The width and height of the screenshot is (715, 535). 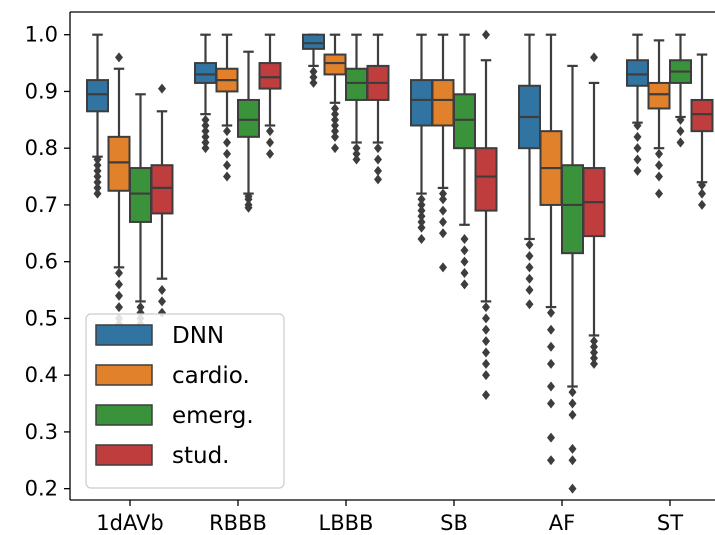 What do you see at coordinates (562, 523) in the screenshot?
I see `x-tick-label: AF` at bounding box center [562, 523].